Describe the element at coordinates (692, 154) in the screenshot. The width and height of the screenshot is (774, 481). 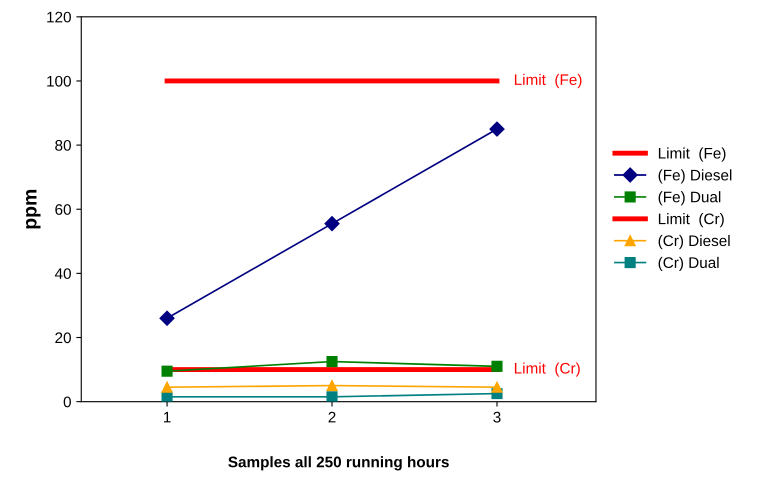
I see `legend-label: Limit (Fe)` at that location.